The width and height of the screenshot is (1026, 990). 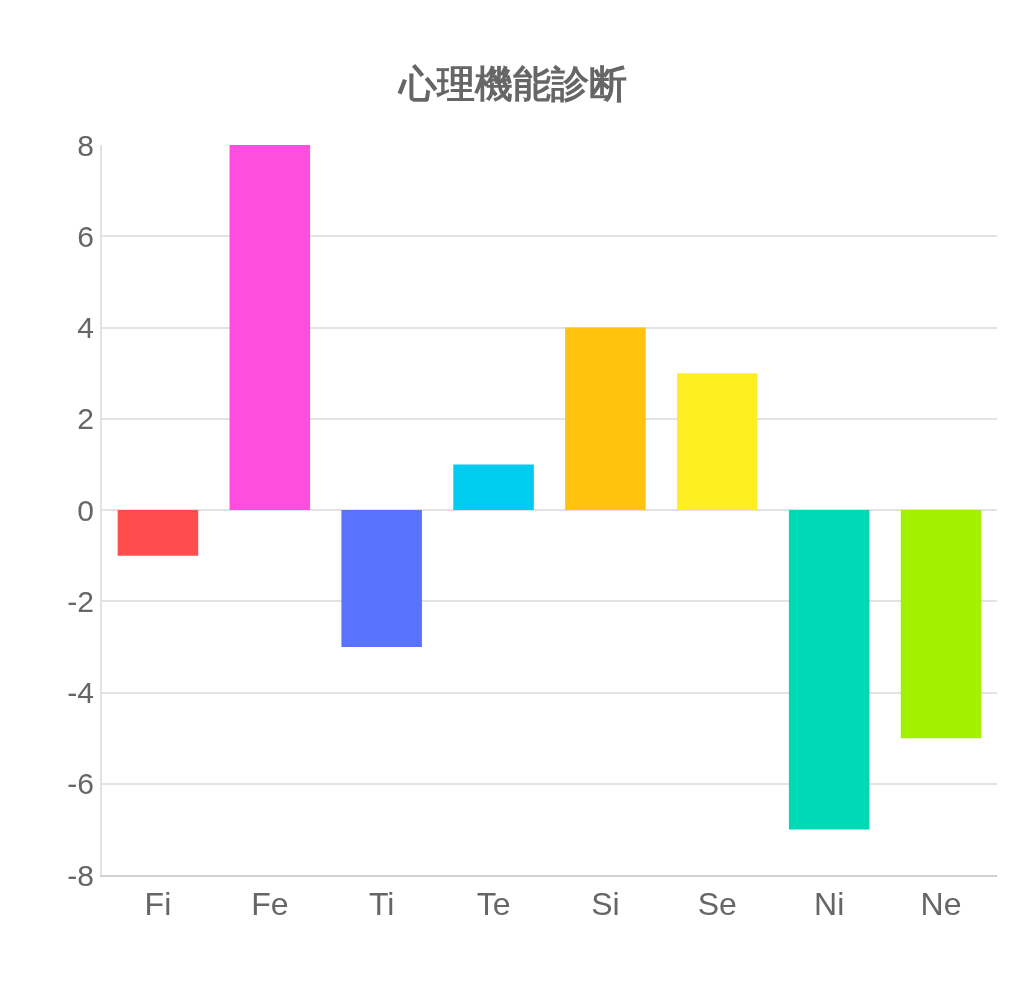 I want to click on x-tick-label: Te, so click(x=493, y=904).